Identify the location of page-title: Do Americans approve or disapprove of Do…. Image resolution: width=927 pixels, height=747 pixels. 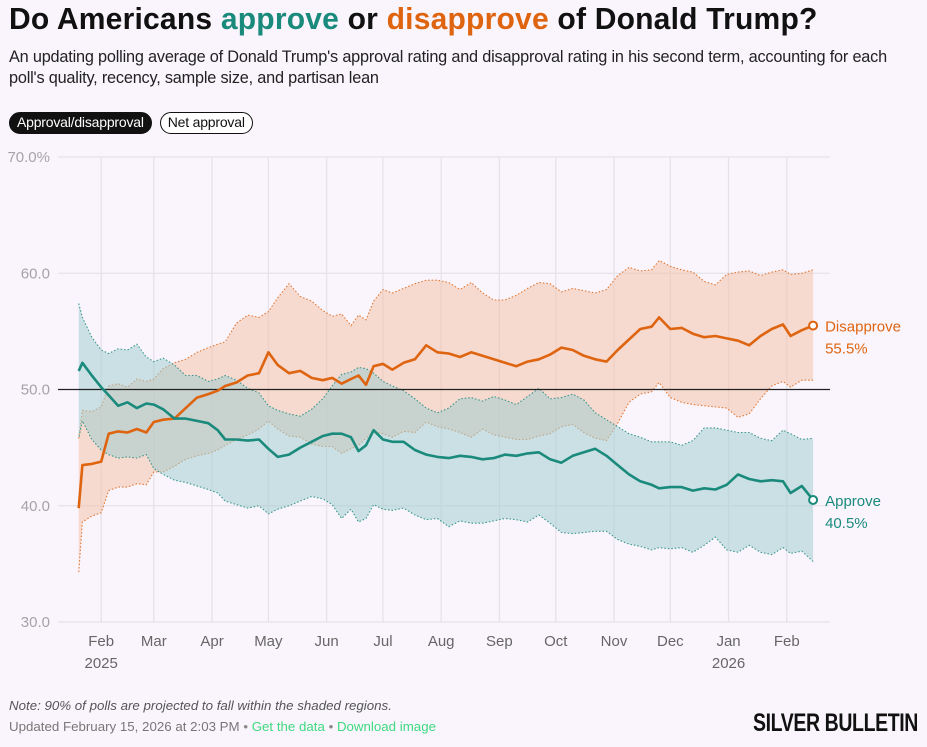
(413, 19).